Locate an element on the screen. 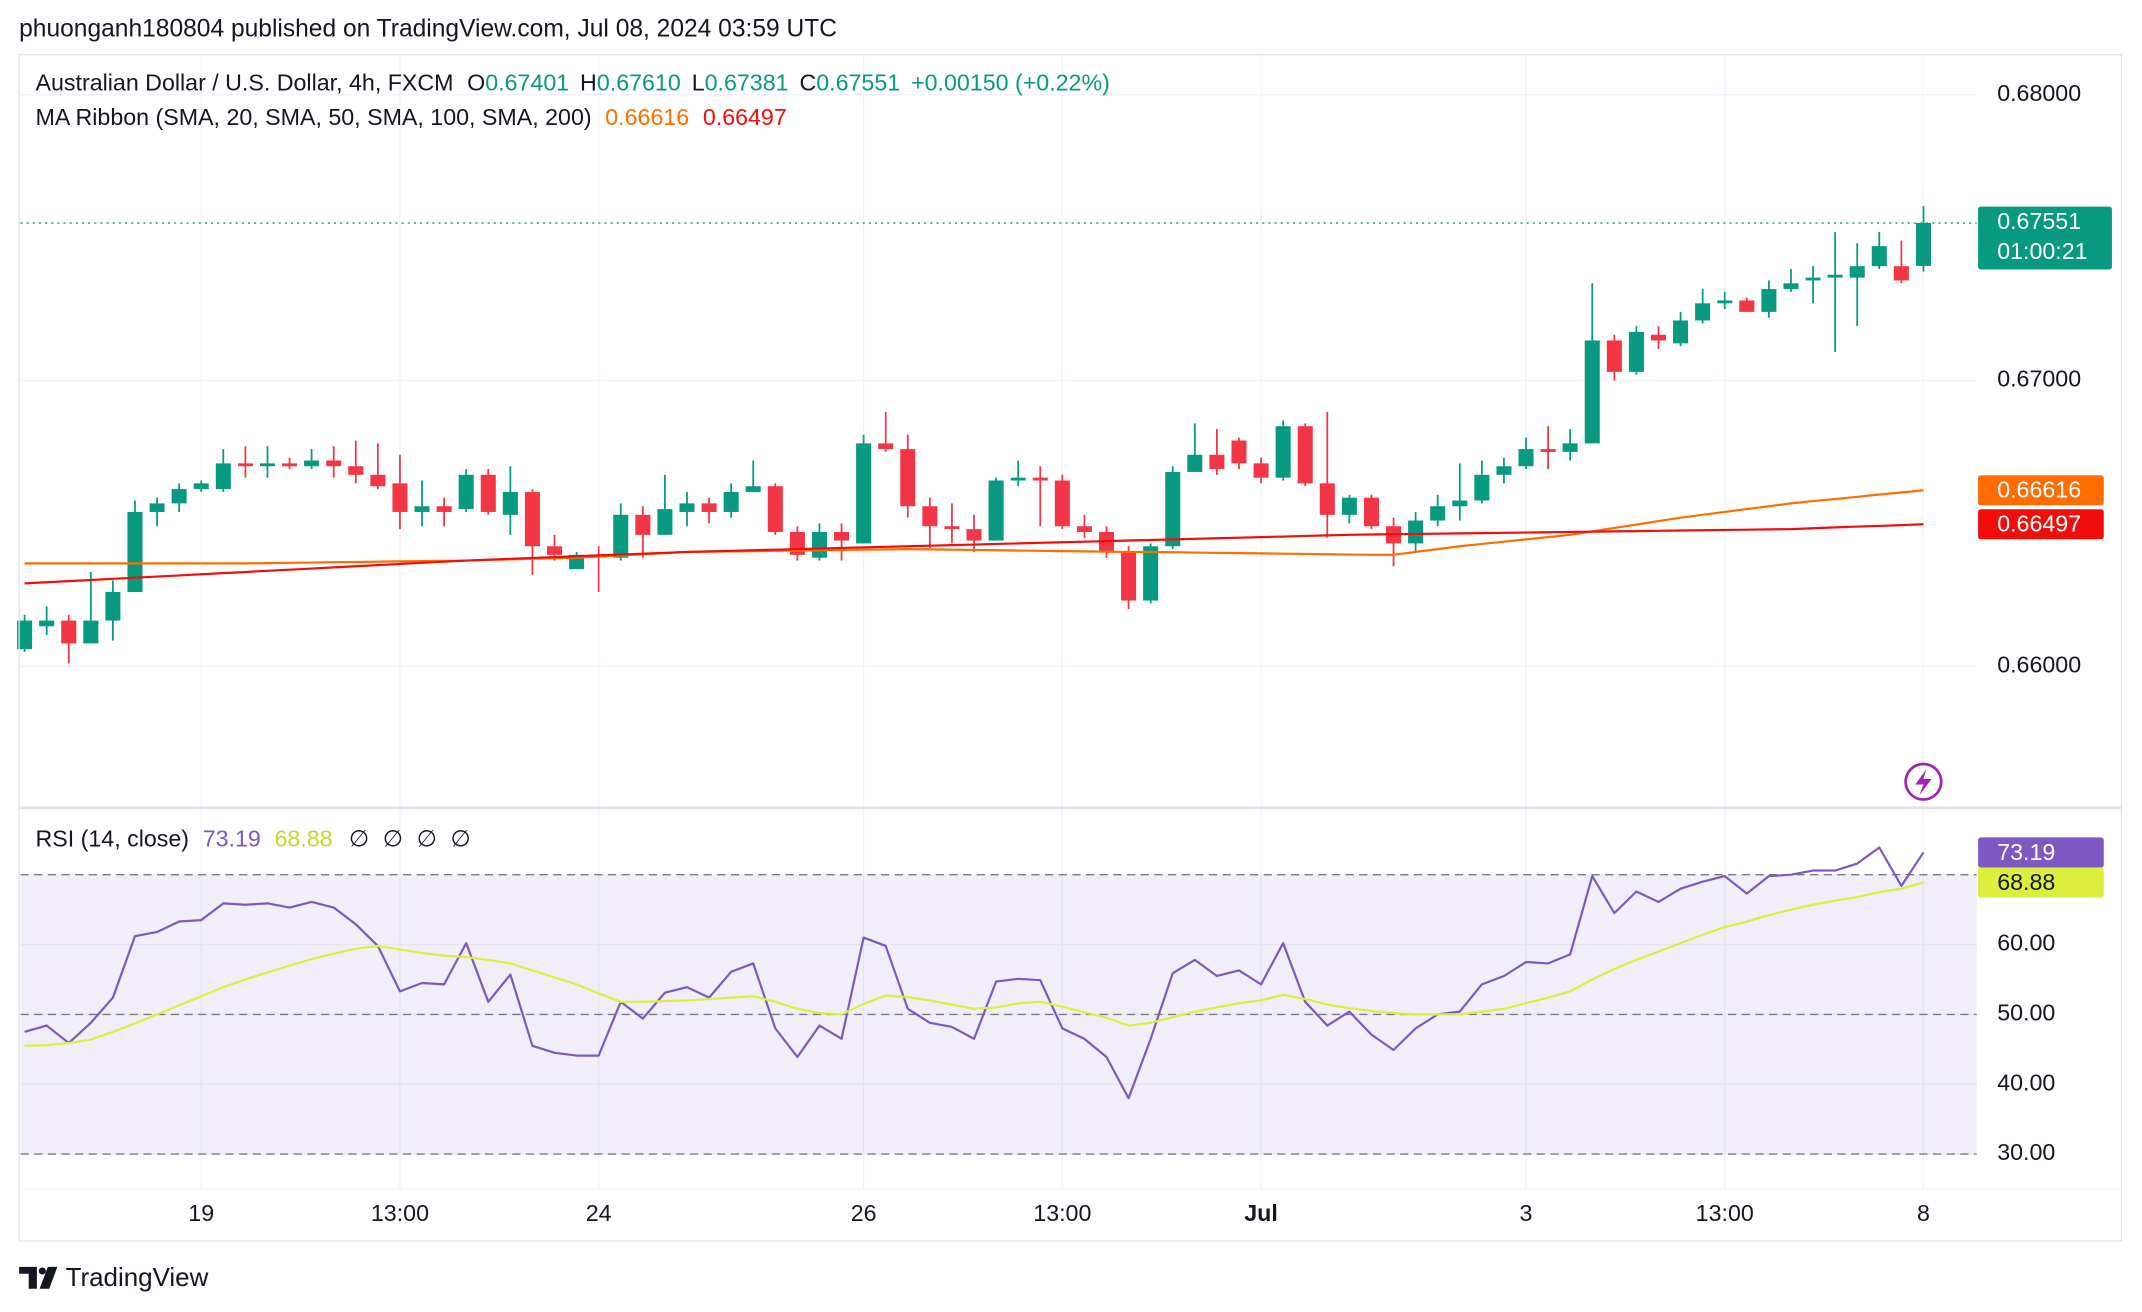 The width and height of the screenshot is (2142, 1312). replay-icon is located at coordinates (1923, 781).